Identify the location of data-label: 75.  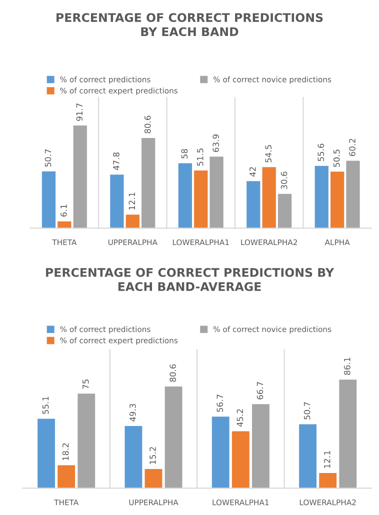
(85, 384).